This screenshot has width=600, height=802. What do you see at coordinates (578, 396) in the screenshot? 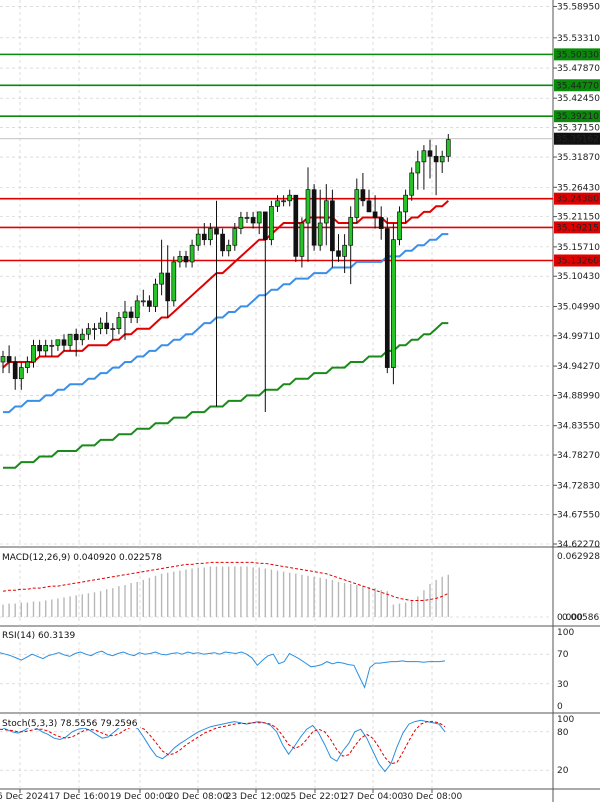
I see `price-tick-label: 34.88990` at bounding box center [578, 396].